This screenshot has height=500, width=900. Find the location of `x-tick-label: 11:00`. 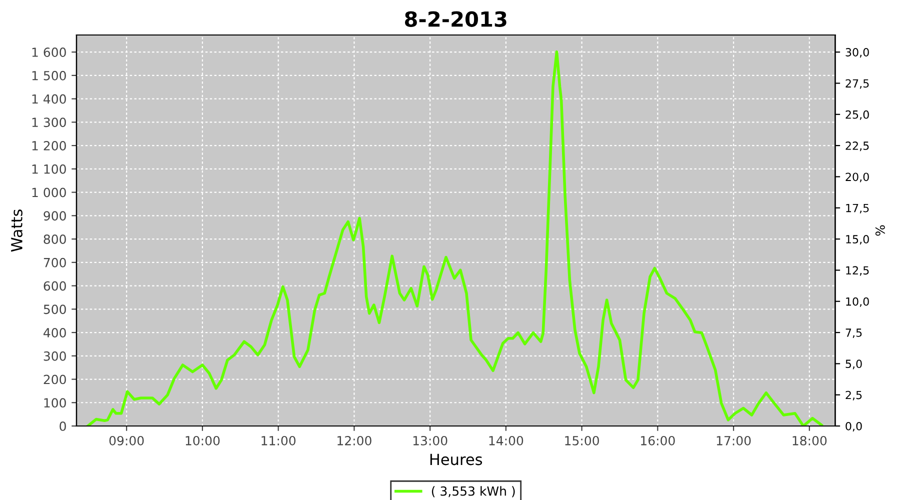

x-tick-label: 11:00 is located at coordinates (279, 441).